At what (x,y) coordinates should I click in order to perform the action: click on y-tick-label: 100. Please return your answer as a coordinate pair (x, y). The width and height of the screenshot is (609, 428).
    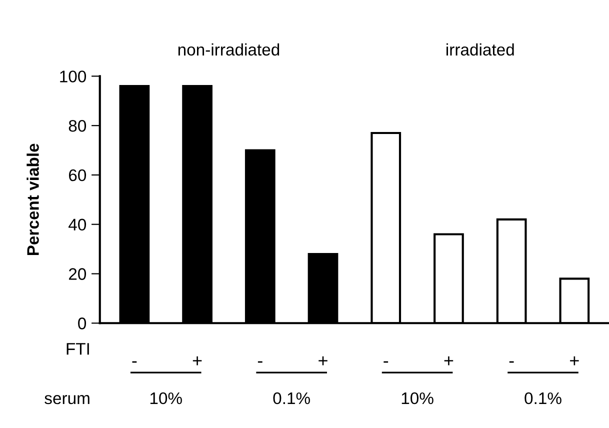
    Looking at the image, I should click on (73, 76).